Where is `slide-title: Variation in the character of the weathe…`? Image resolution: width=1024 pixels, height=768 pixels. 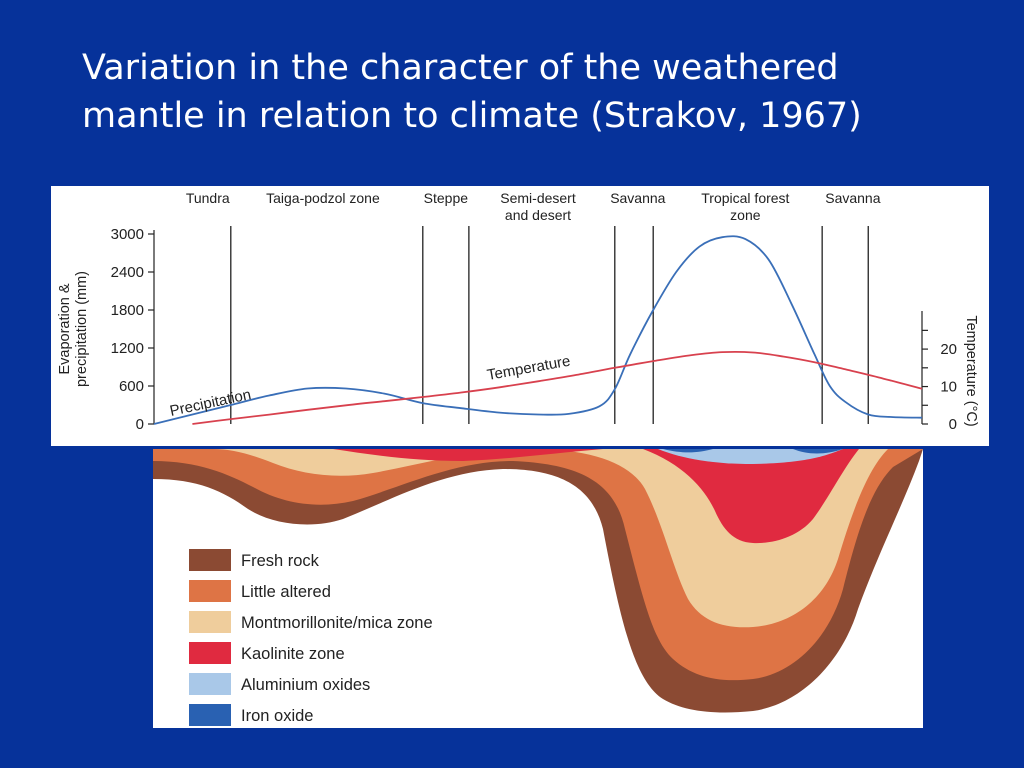 slide-title: Variation in the character of the weathe… is located at coordinates (532, 92).